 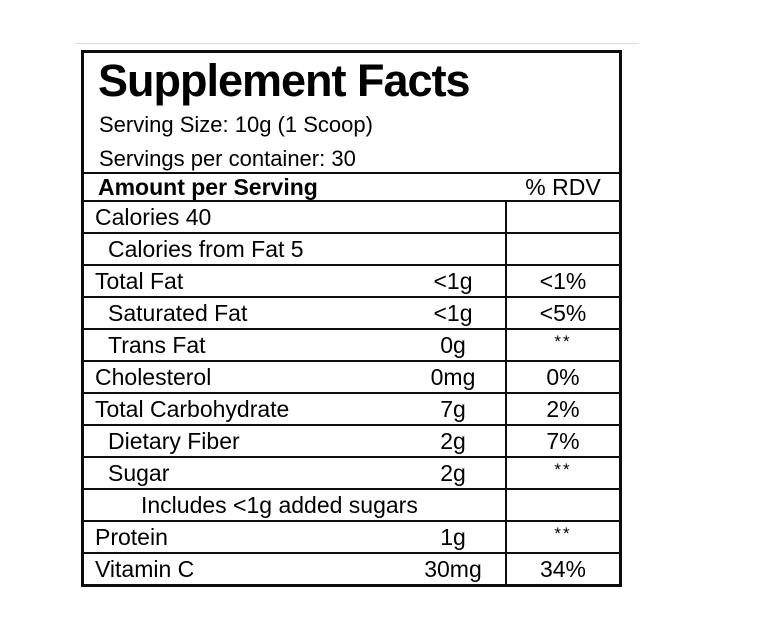 I want to click on nutrient-name: Calories from Fat 5, so click(x=206, y=249).